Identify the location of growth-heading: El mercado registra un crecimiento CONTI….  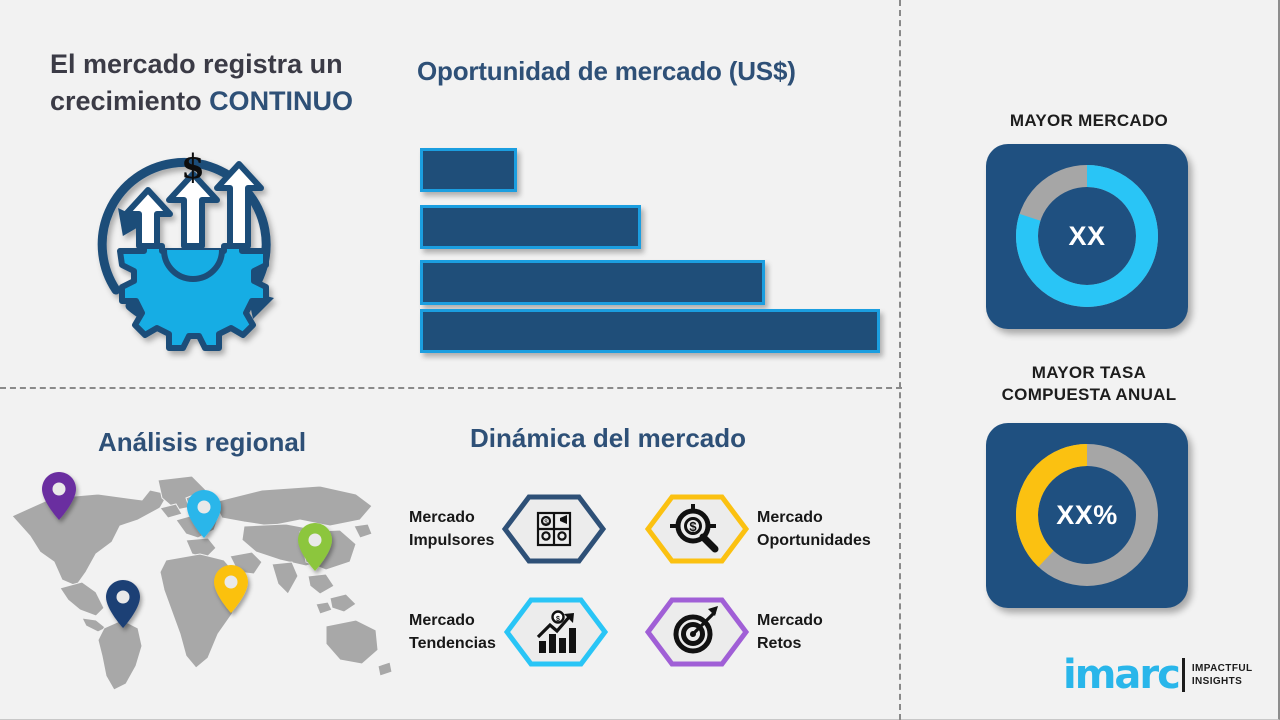
(225, 83).